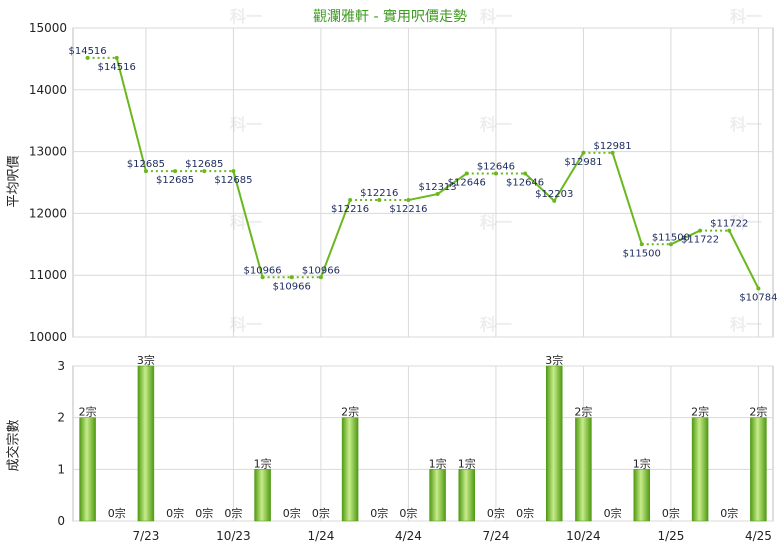 The width and height of the screenshot is (780, 550). Describe the element at coordinates (390, 17) in the screenshot. I see `chart-title: 觀瀾雅軒 - 實用呎價走勢` at that location.